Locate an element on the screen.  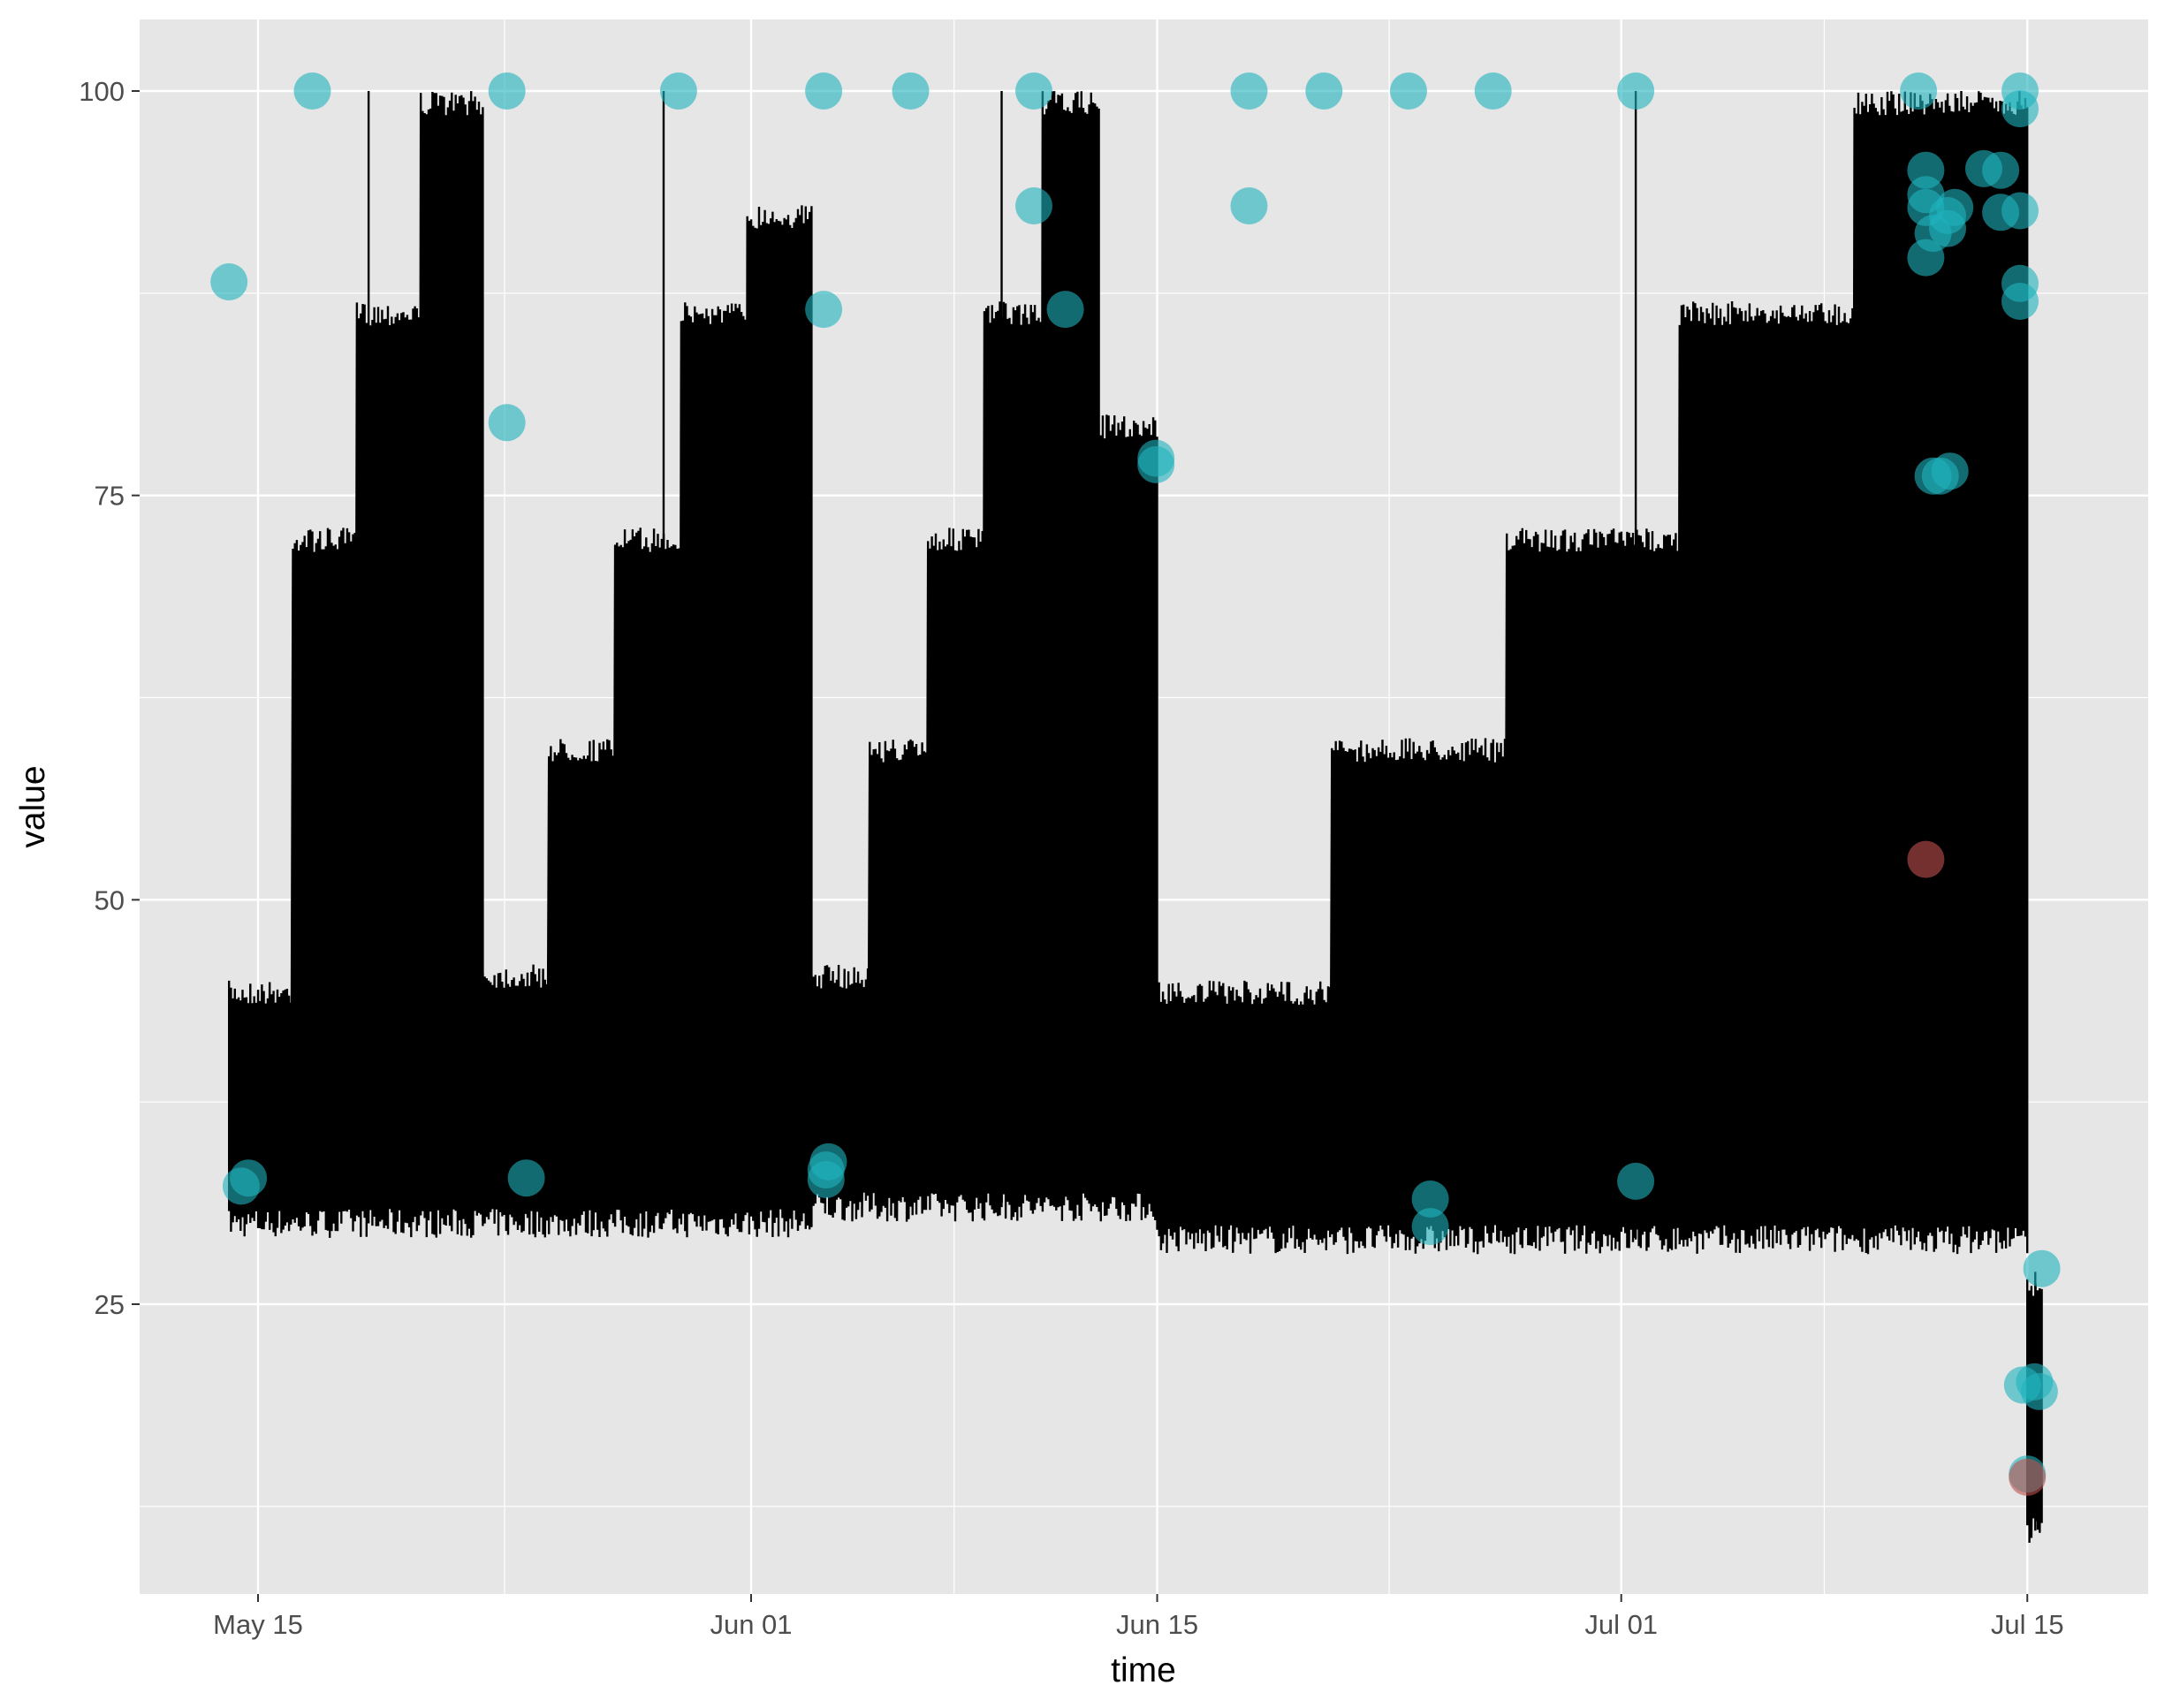
y-tick-label: 50 is located at coordinates (110, 899).